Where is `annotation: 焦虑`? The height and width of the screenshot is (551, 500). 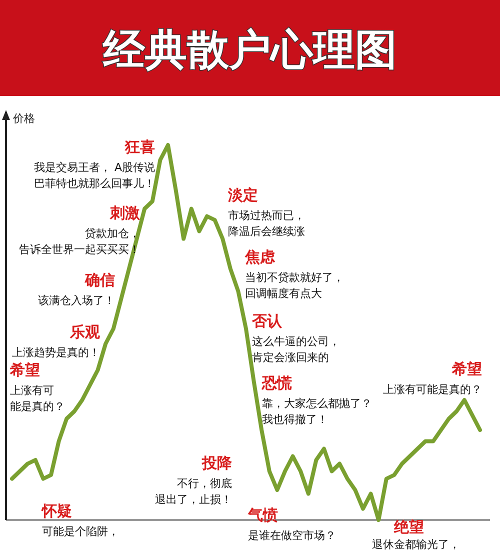 annotation: 焦虑 is located at coordinates (260, 257).